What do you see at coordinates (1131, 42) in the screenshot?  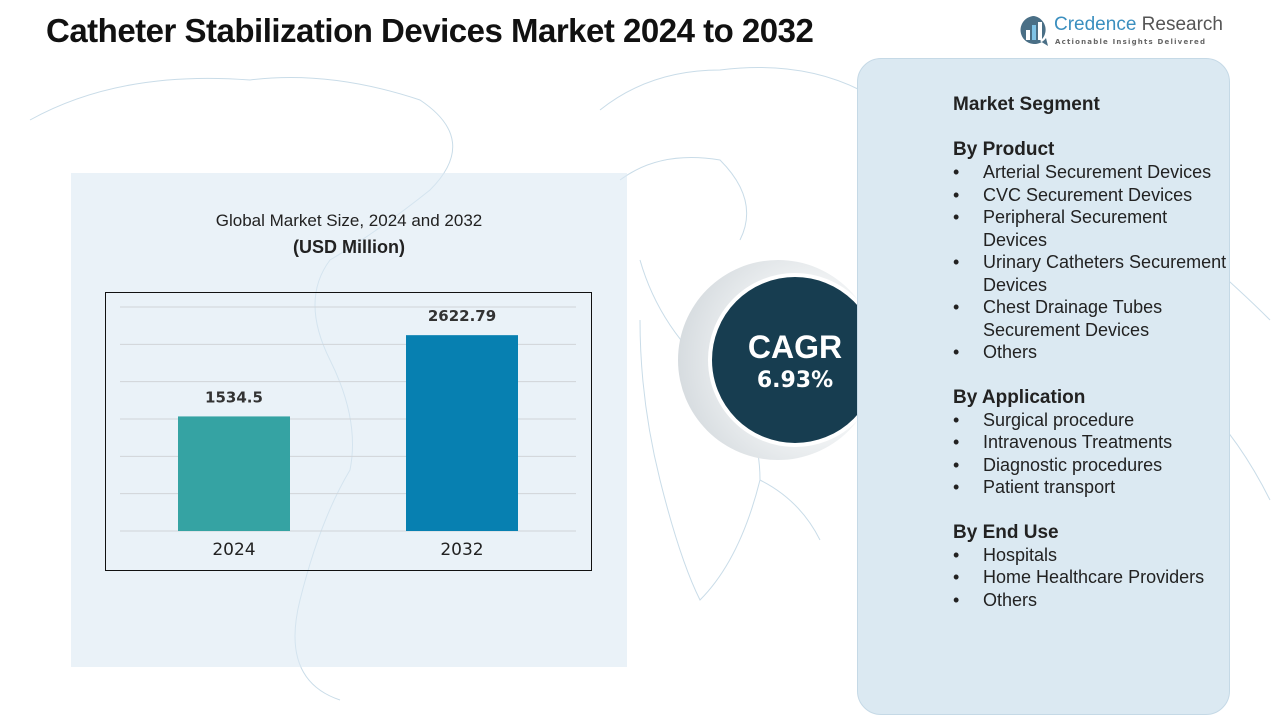 I see `logo-tagline: Actionable Insights Delivered` at bounding box center [1131, 42].